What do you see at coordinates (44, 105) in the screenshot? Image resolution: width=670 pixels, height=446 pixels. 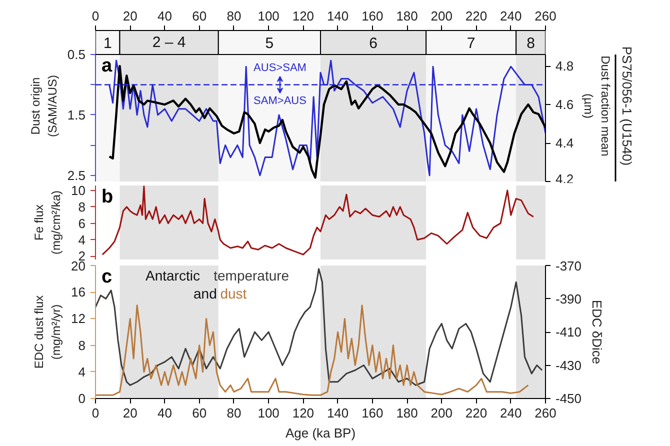 I see `y-axis-title: Dust origin (SAM/AUS)` at bounding box center [44, 105].